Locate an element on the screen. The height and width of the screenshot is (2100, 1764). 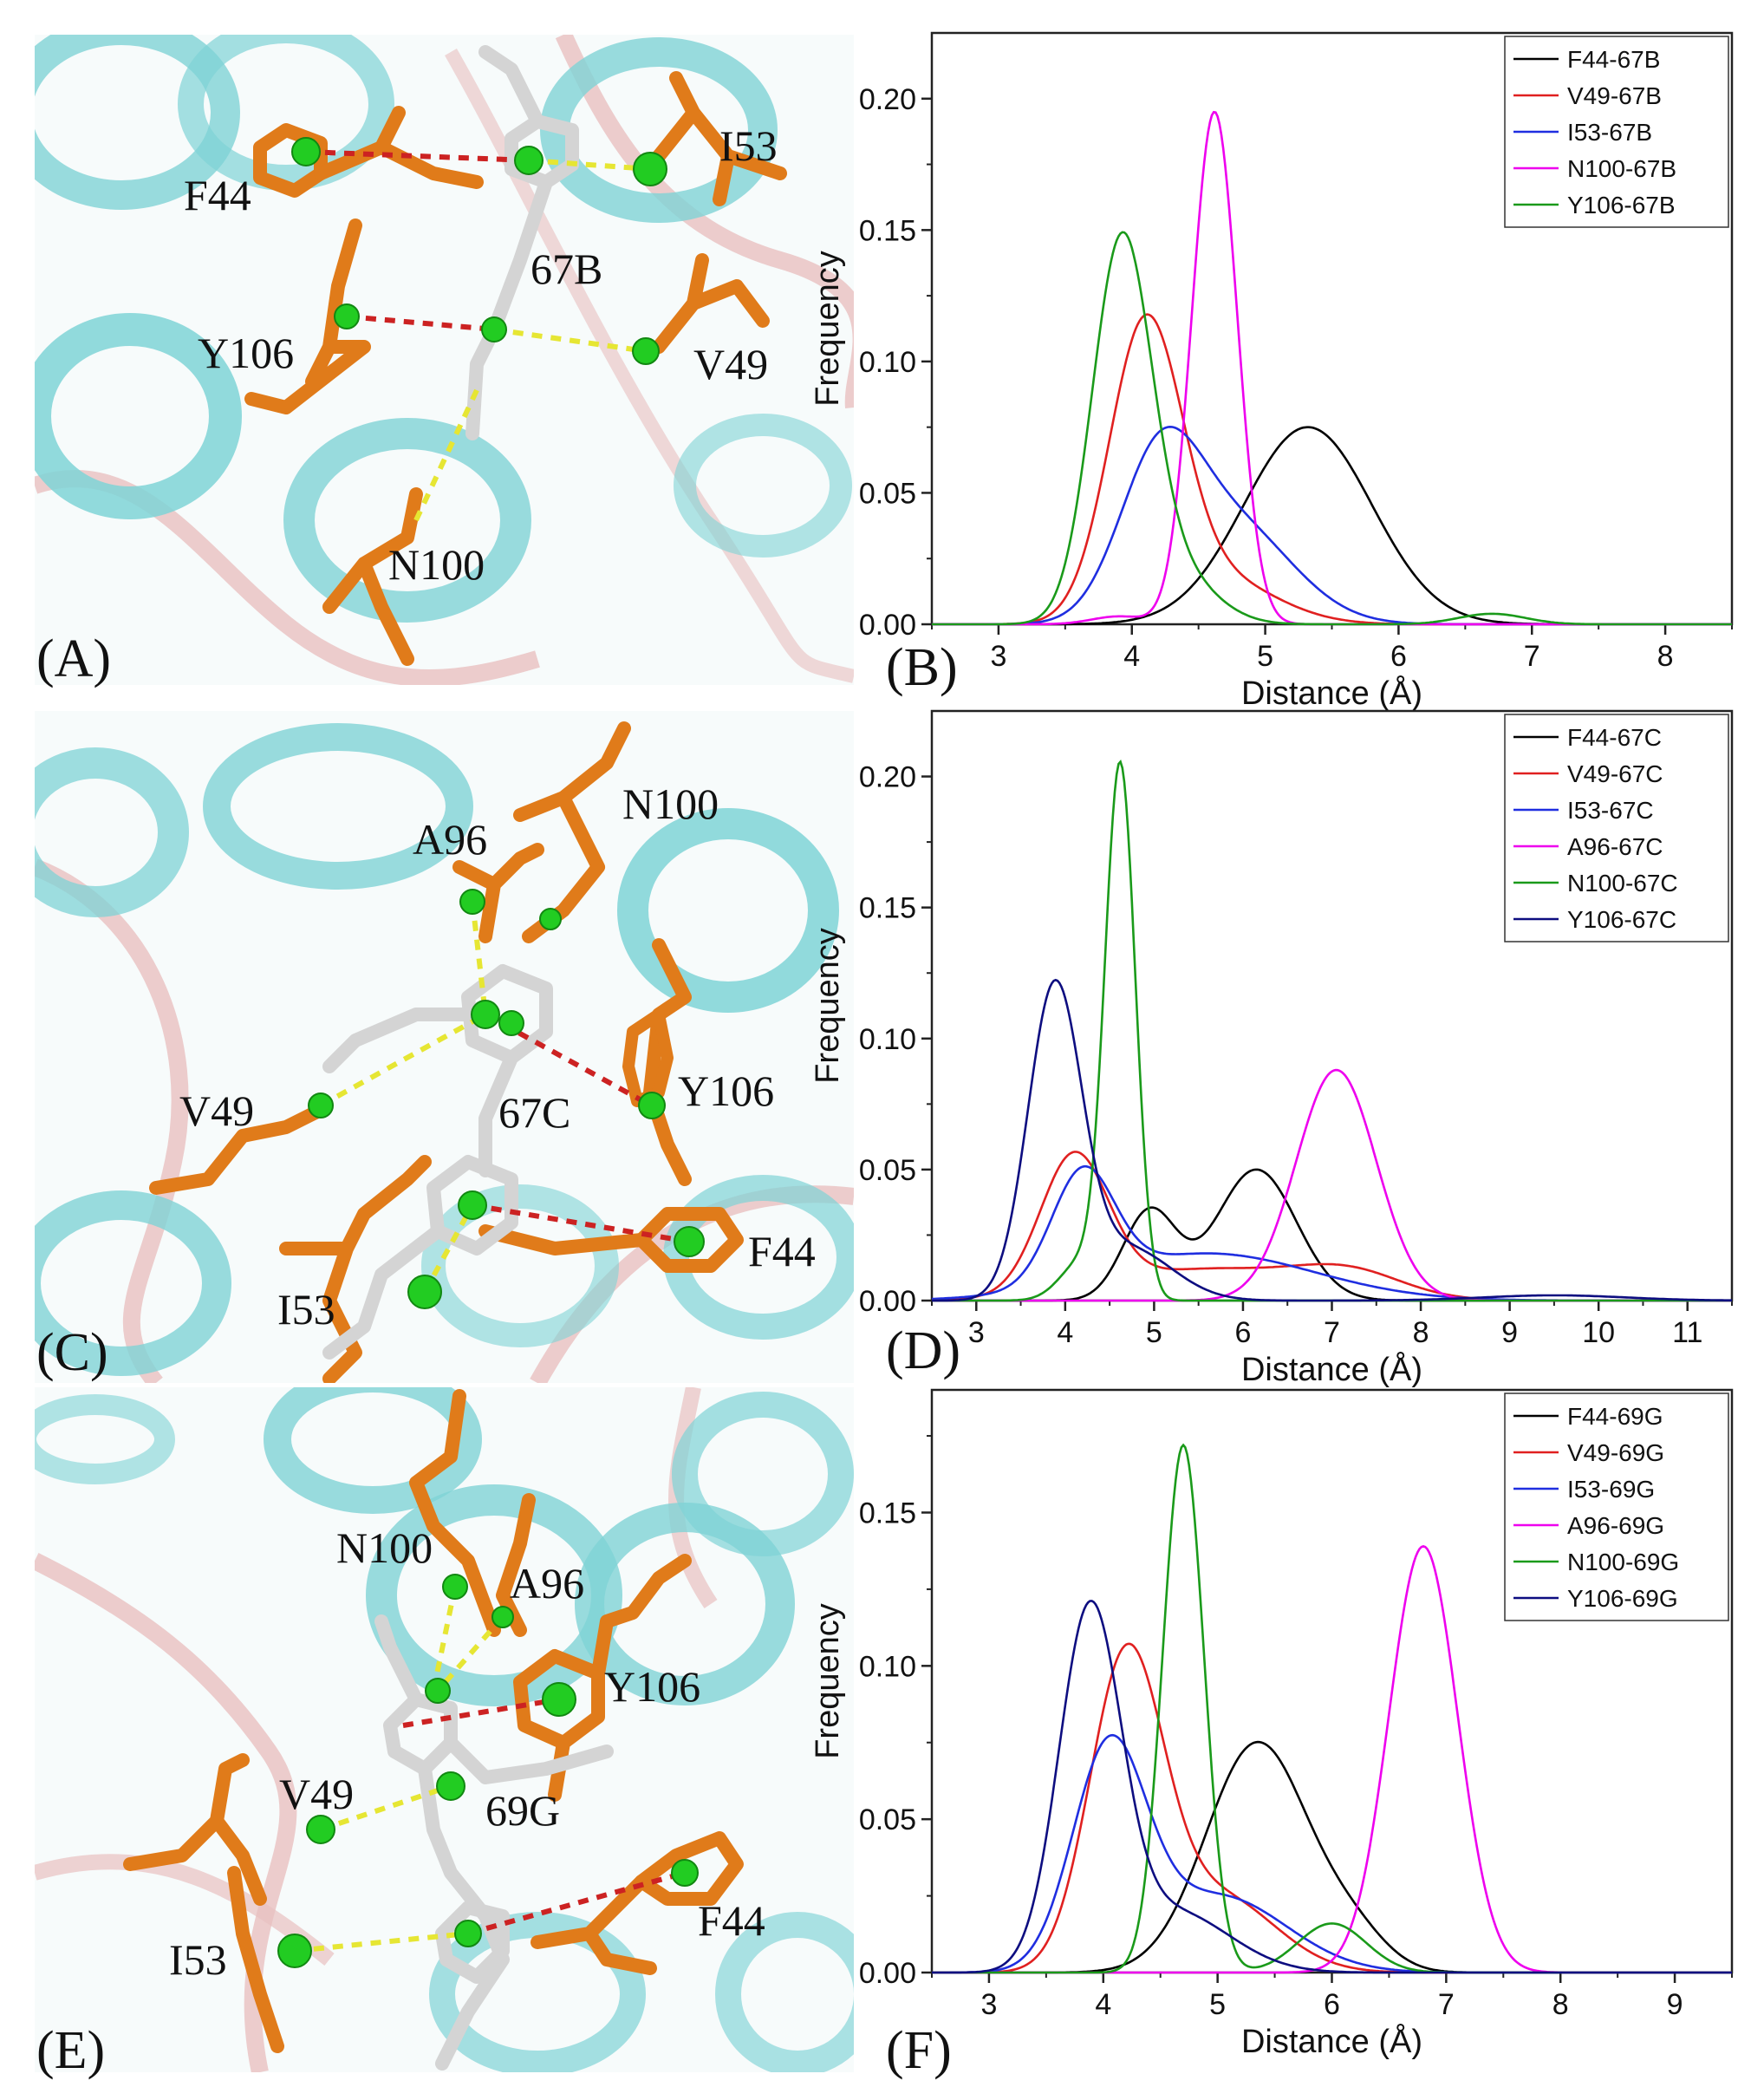
legend-label: F44-69G is located at coordinates (1615, 1416).